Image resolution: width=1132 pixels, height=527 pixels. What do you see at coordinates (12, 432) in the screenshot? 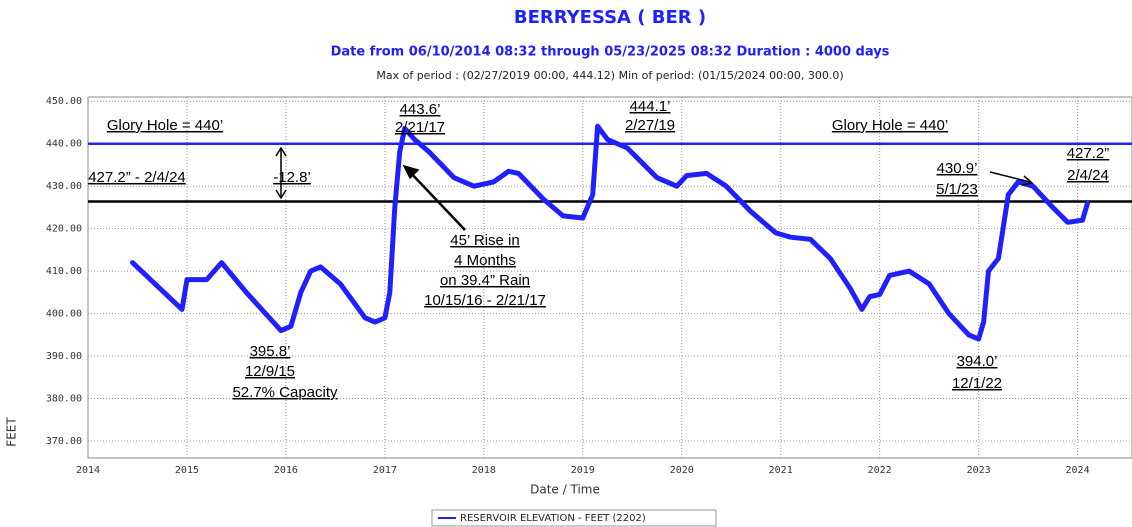
I see `y-axis-label: FEET` at bounding box center [12, 432].